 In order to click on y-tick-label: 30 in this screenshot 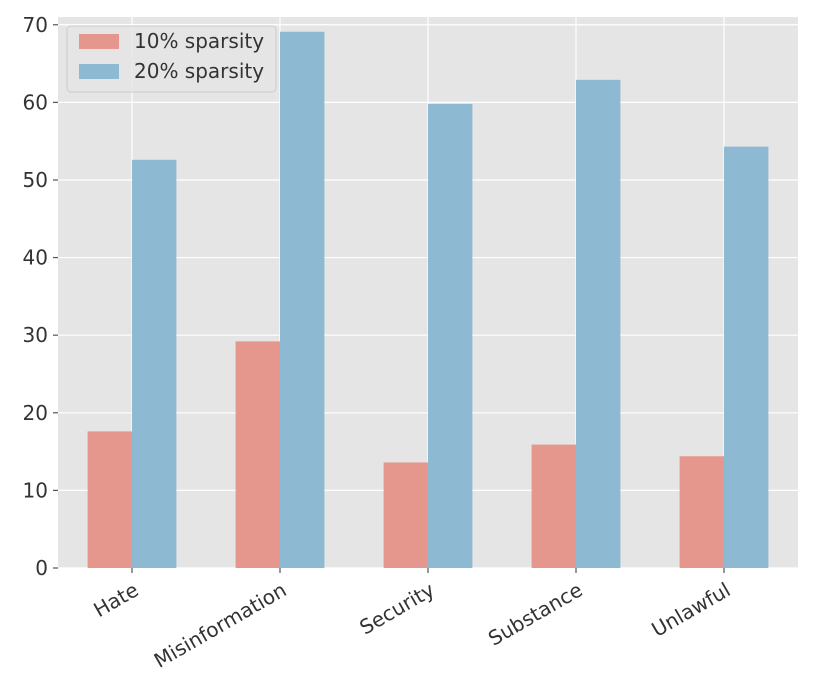, I will do `click(35, 335)`.